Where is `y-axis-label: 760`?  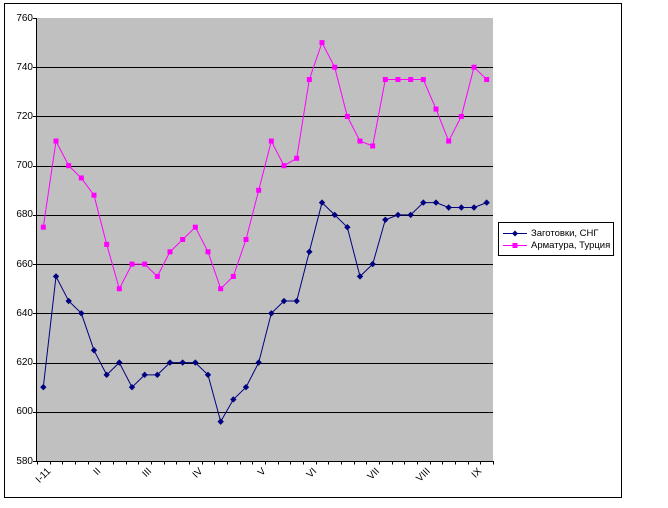 y-axis-label: 760 is located at coordinates (24, 18).